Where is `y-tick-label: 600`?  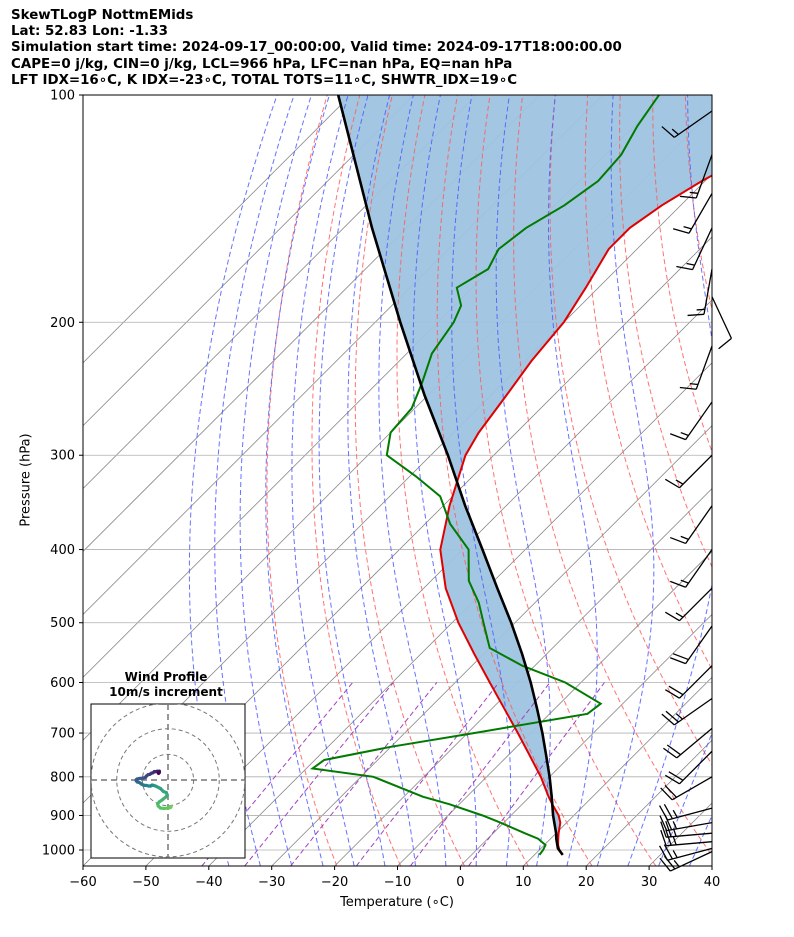
y-tick-label: 600 is located at coordinates (62, 683).